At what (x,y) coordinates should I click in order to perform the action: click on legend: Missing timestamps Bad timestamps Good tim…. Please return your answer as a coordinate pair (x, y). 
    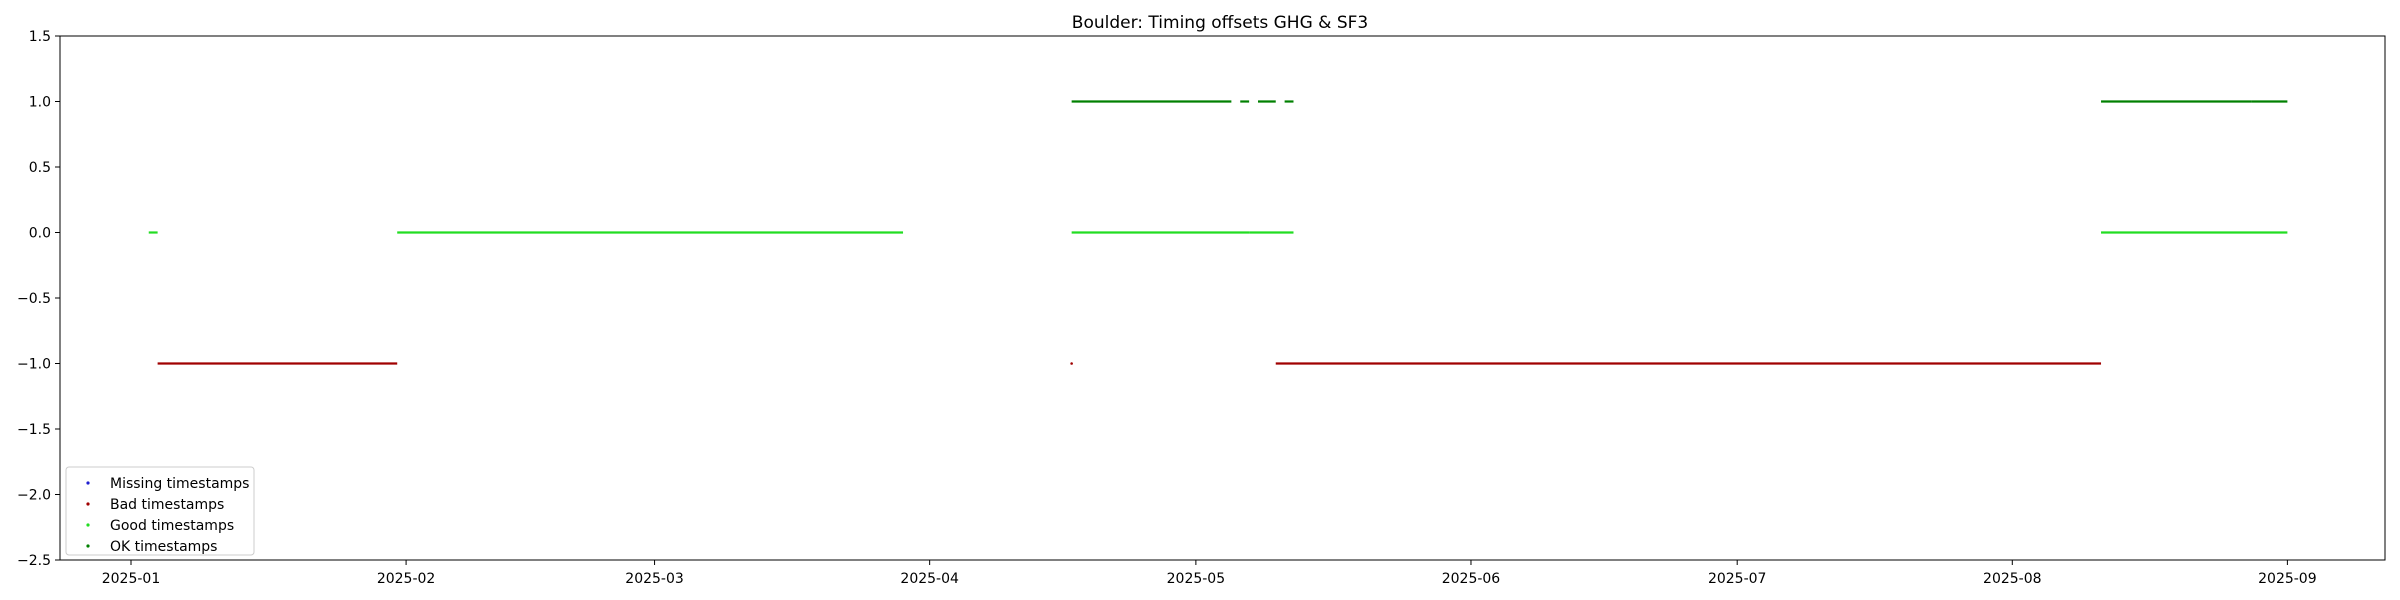
    Looking at the image, I should click on (160, 511).